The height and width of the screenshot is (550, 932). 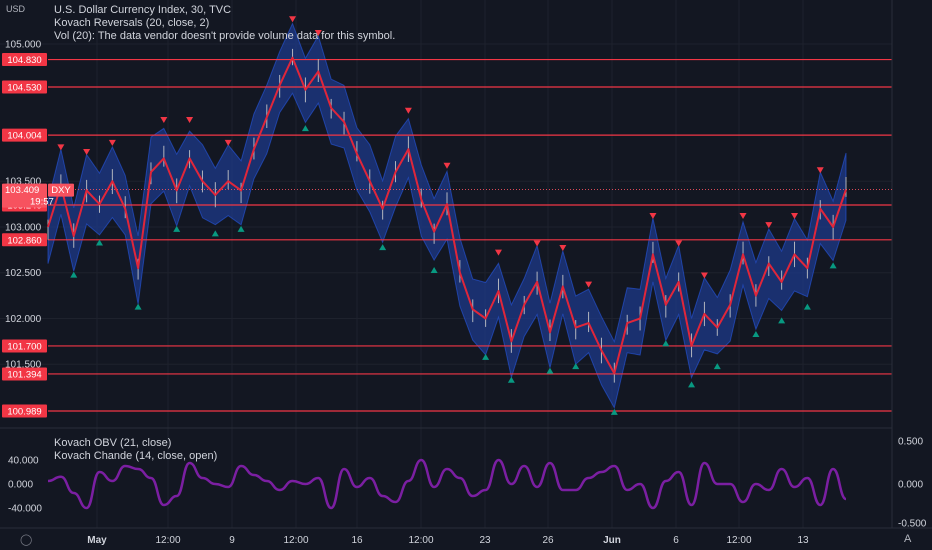 What do you see at coordinates (25, 509) in the screenshot?
I see `oscillator-left-tick: -40.000` at bounding box center [25, 509].